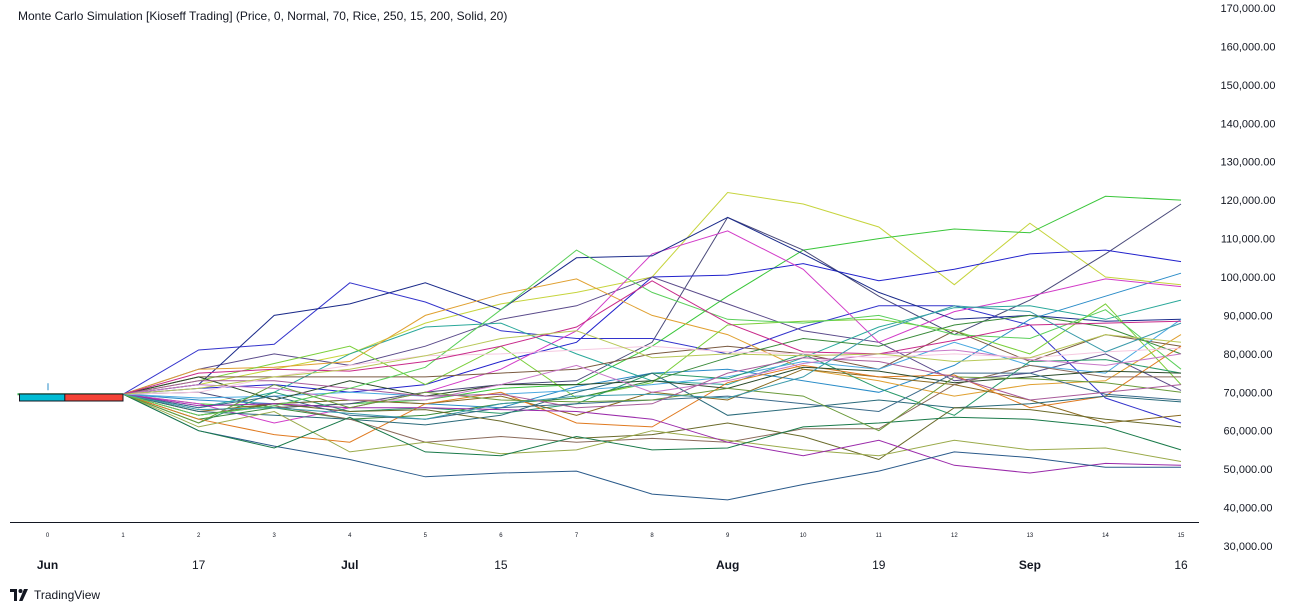  I want to click on tradingview-branding: TradingView, so click(55, 595).